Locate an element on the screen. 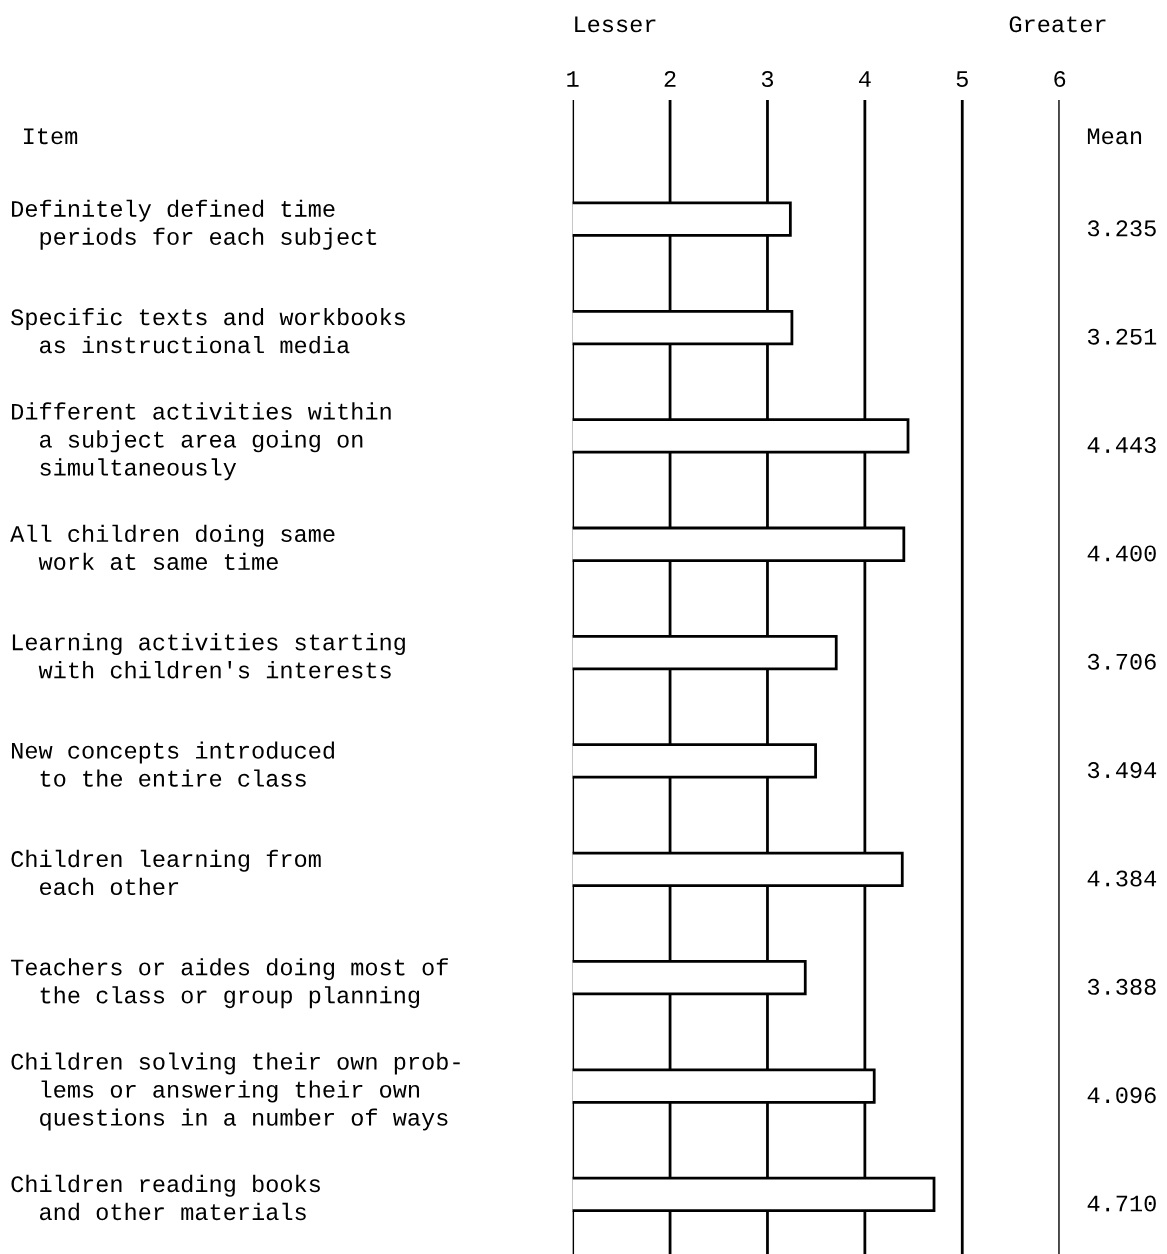 This screenshot has width=1167, height=1254. x-tick-label: 3 is located at coordinates (767, 78).